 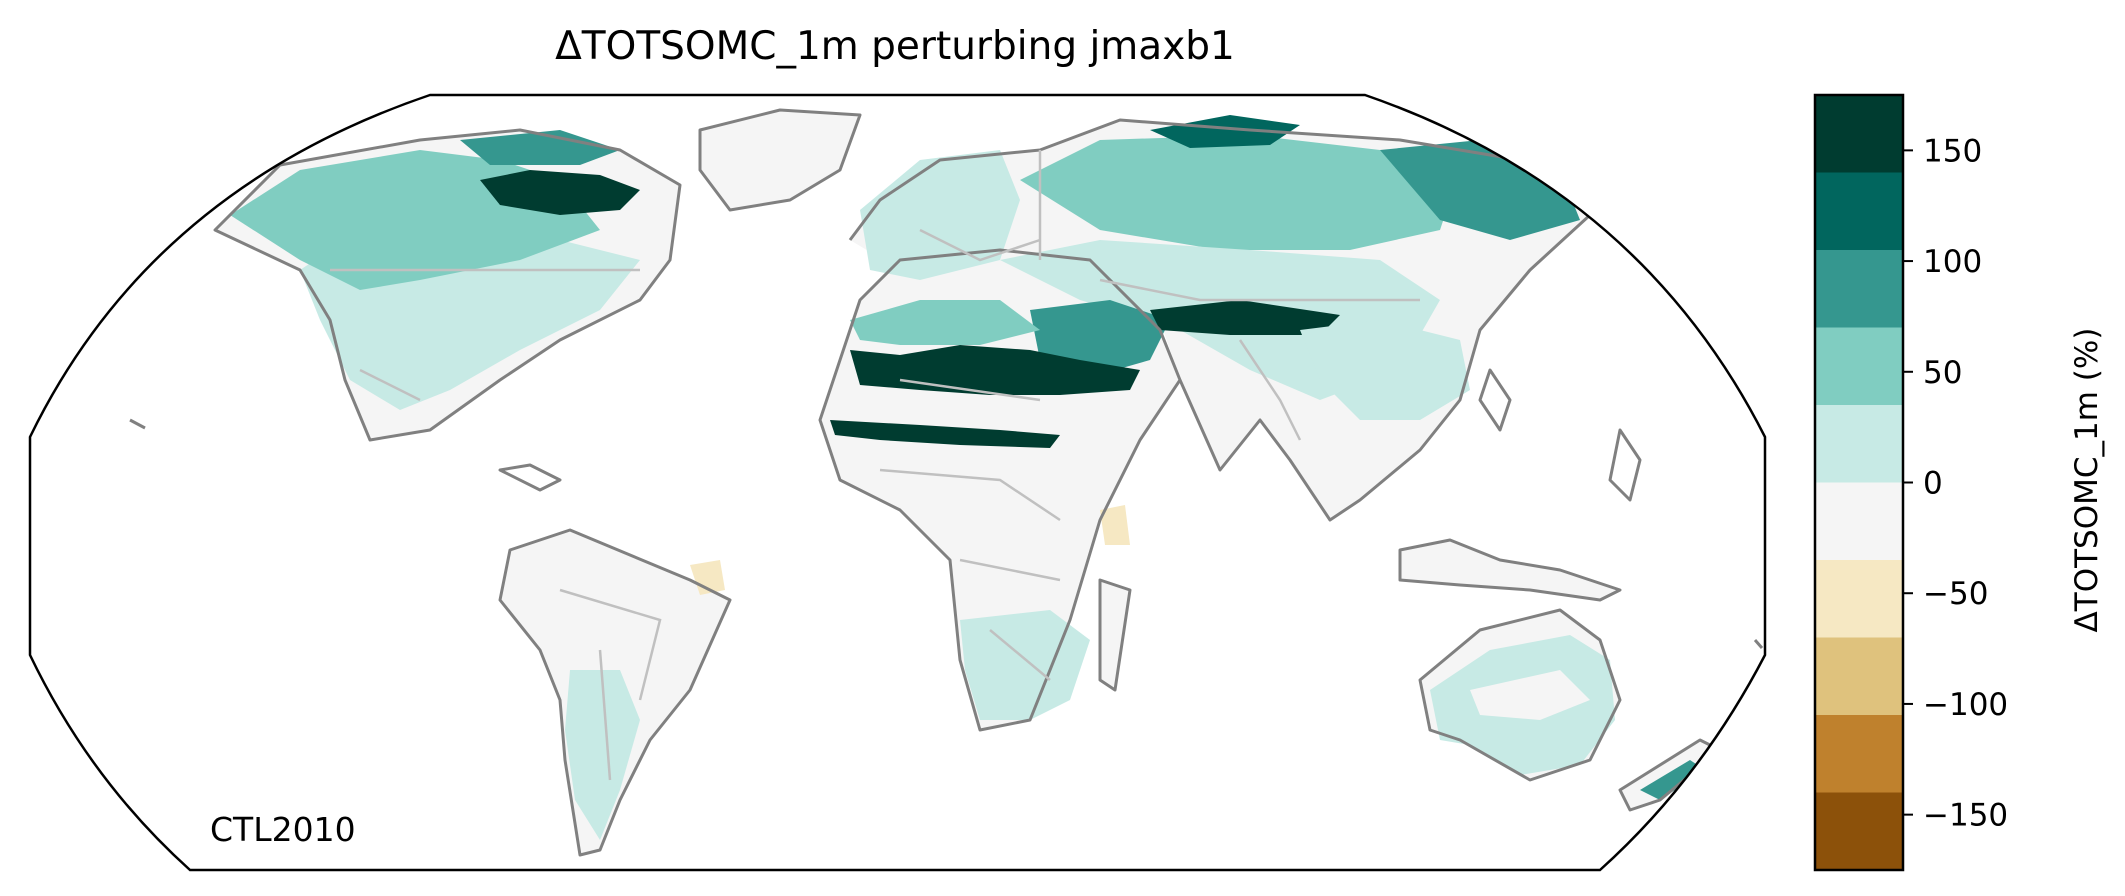 I want to click on field-siberia-north, so click(x=1225, y=131).